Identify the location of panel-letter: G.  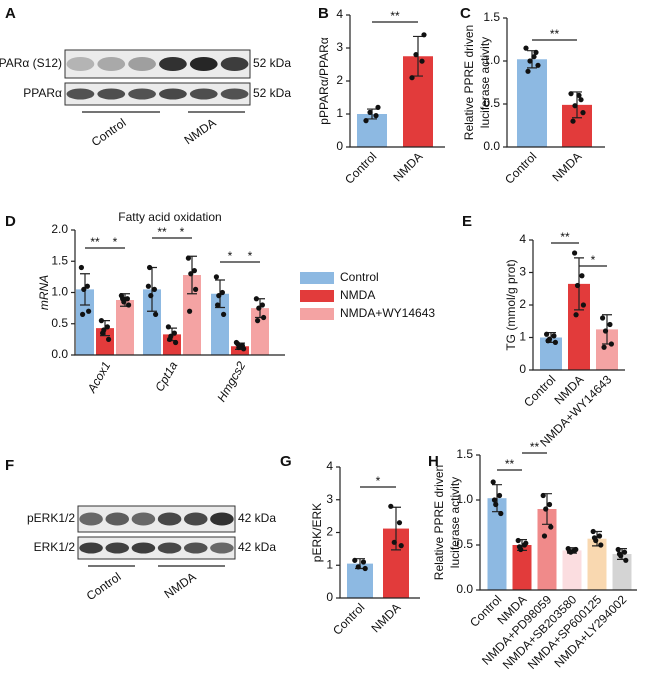
(286, 461).